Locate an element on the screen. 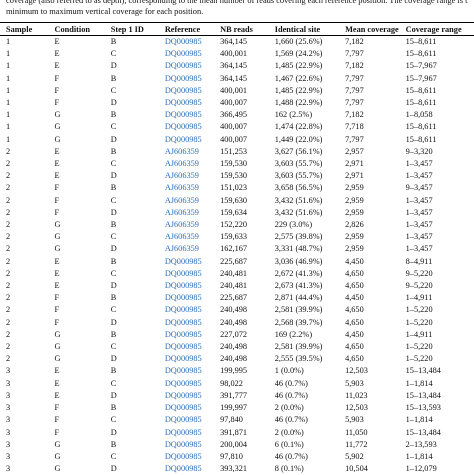  table-row: 3 G B DQ000985 200,004 6 (0.1%) 11,772 2–13,593 is located at coordinates (237, 445).